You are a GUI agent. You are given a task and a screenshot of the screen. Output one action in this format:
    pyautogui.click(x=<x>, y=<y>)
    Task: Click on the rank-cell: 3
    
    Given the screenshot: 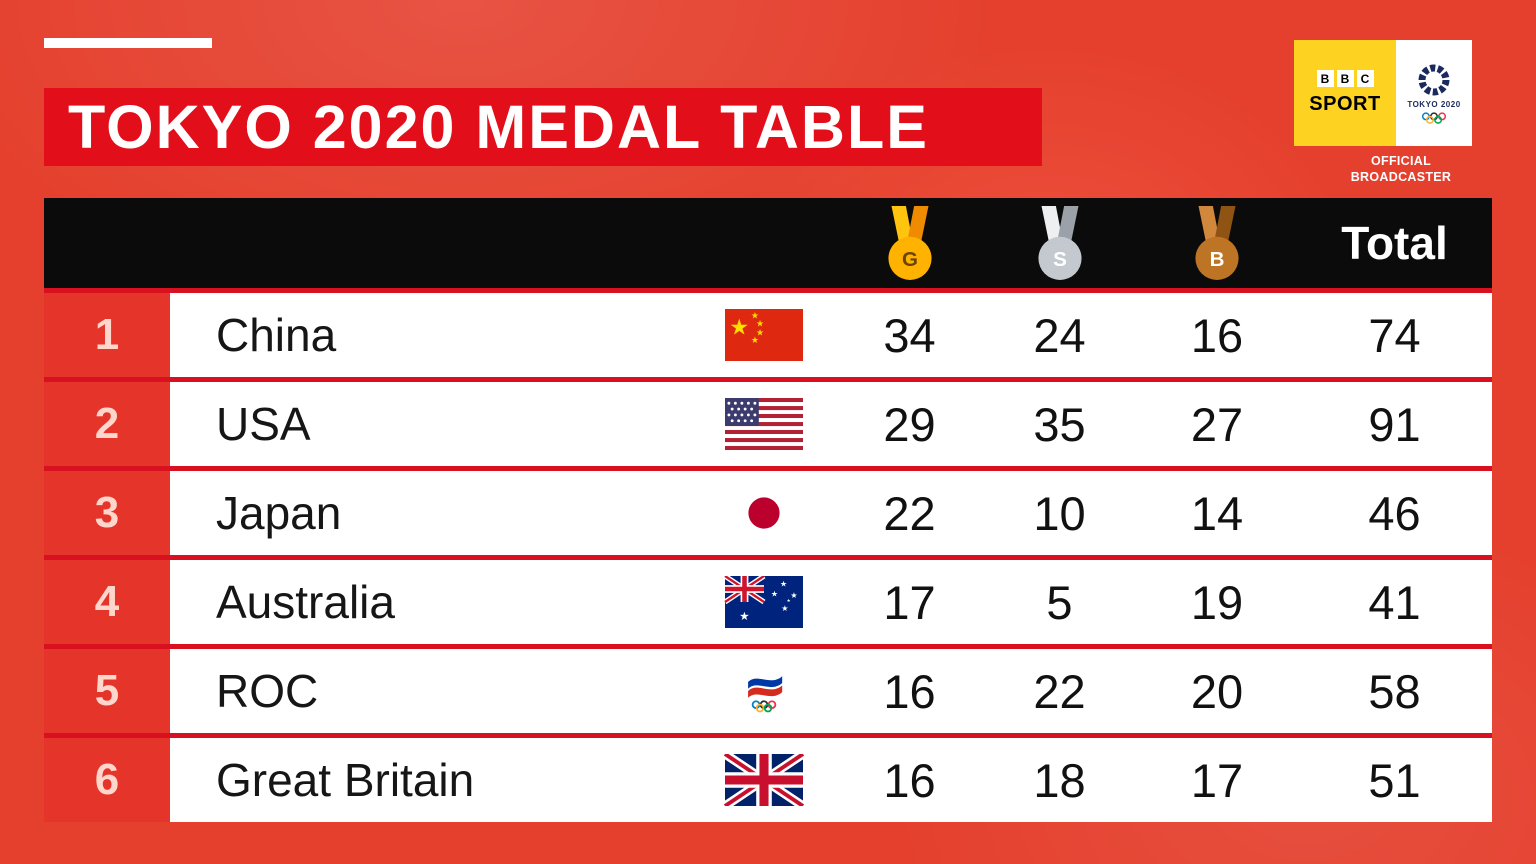 What is the action you would take?
    pyautogui.click(x=107, y=513)
    